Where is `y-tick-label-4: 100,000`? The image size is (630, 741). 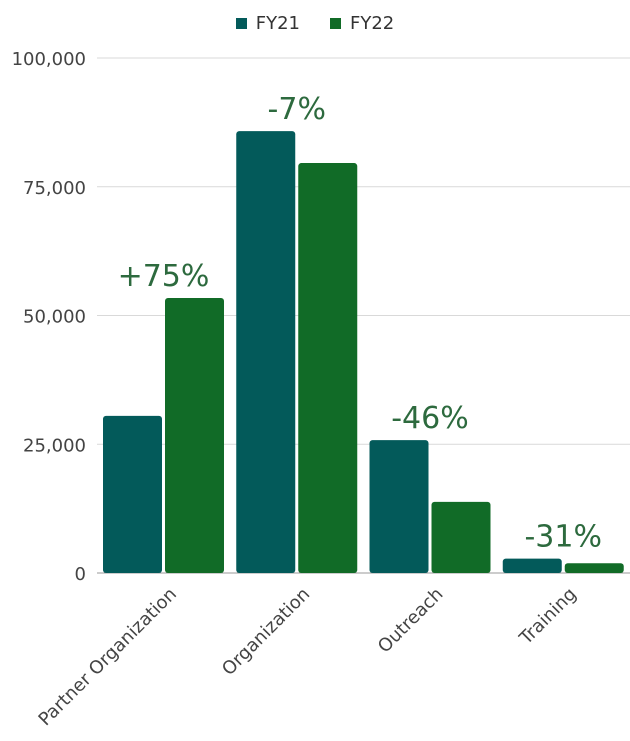
y-tick-label-4: 100,000 is located at coordinates (49, 59).